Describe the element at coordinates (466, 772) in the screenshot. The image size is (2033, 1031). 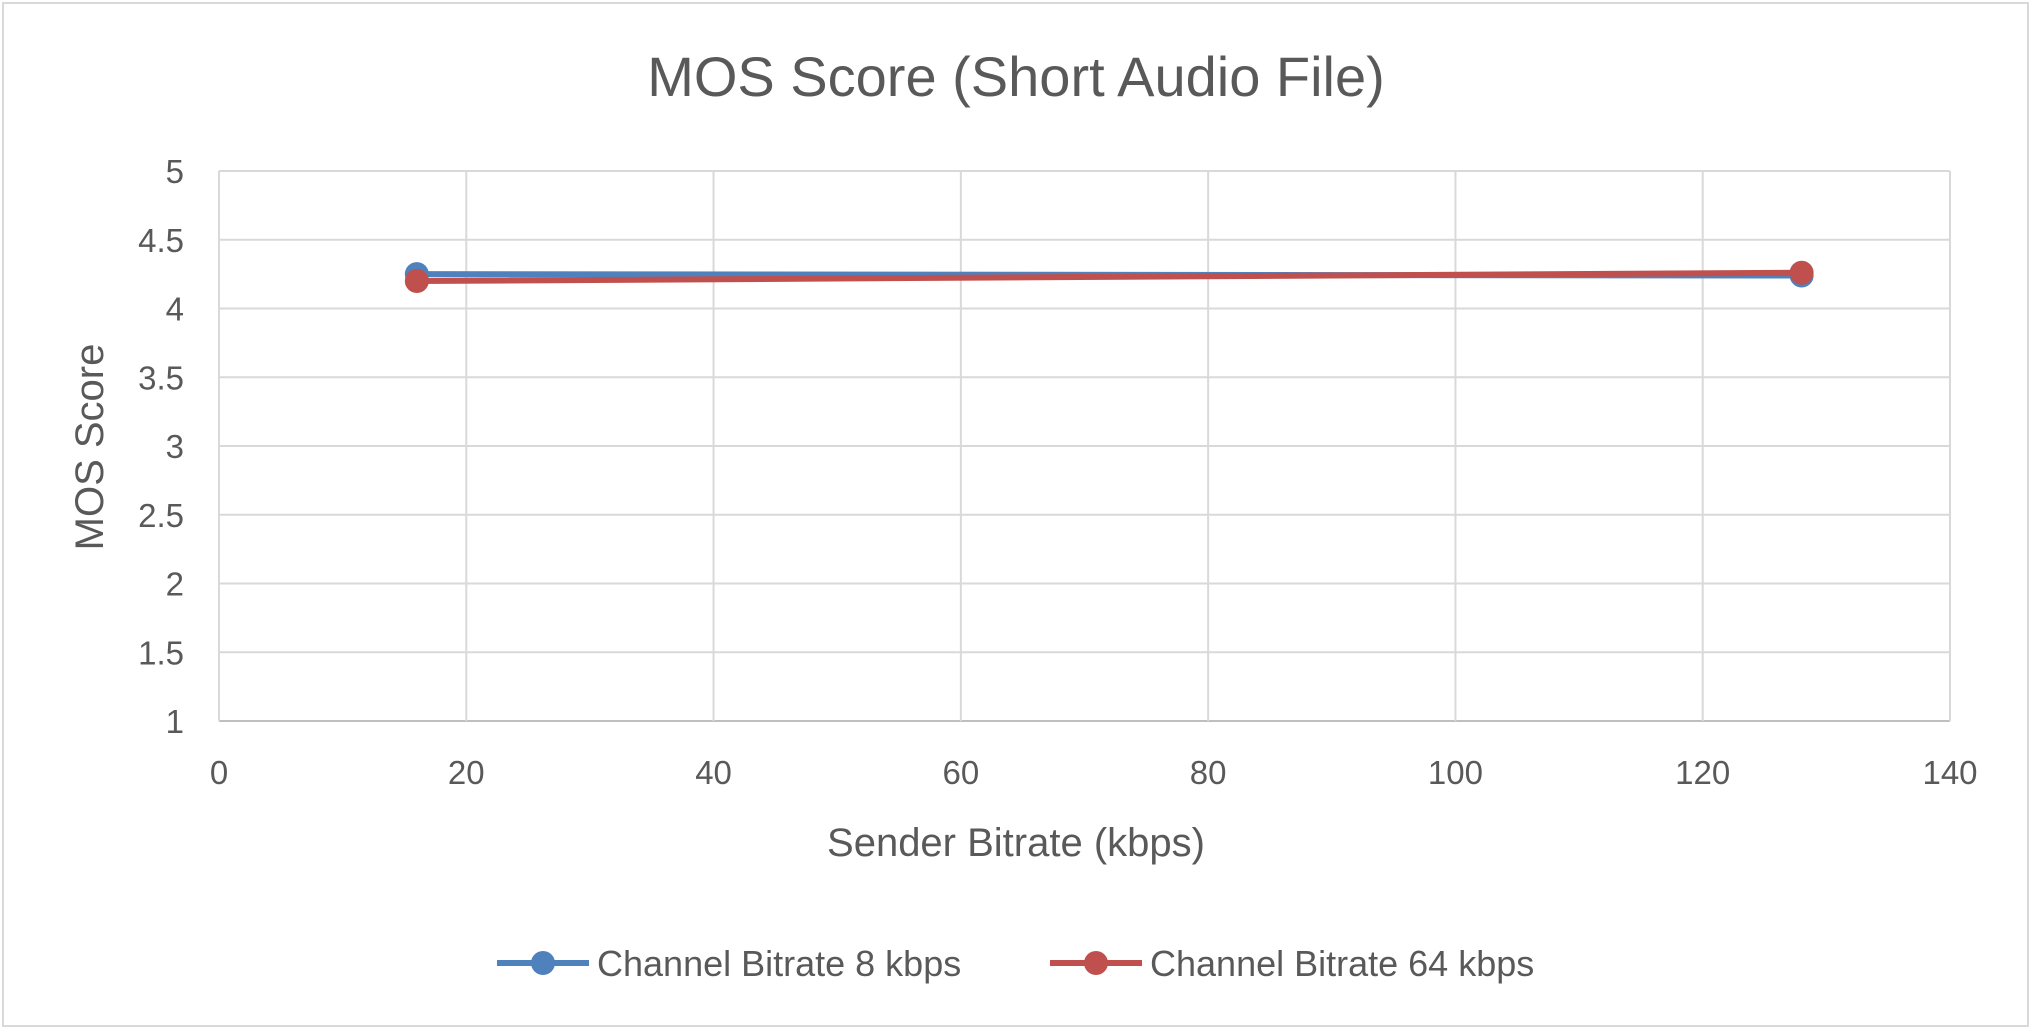
I see `x-tick-label: 20` at that location.